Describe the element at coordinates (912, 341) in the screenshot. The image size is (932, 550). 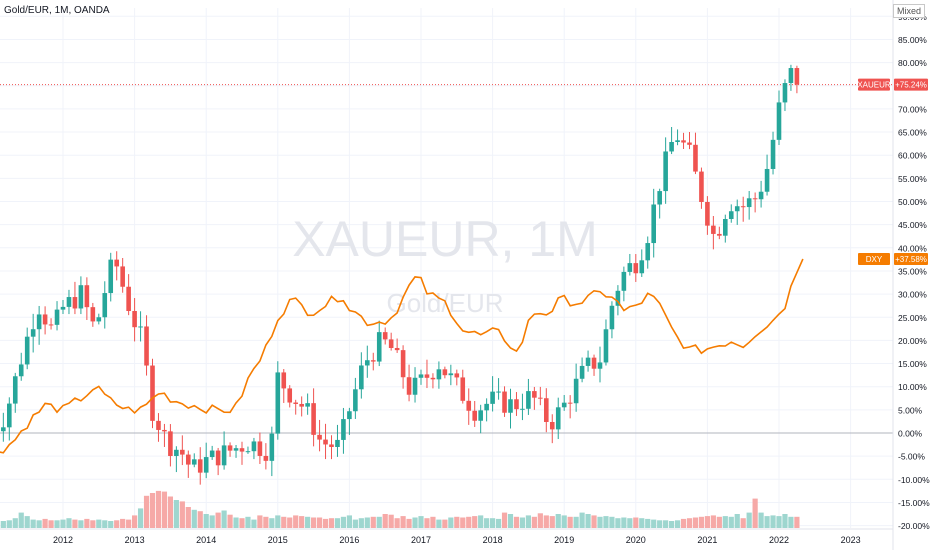
I see `y-tick-label: 20.00%` at that location.